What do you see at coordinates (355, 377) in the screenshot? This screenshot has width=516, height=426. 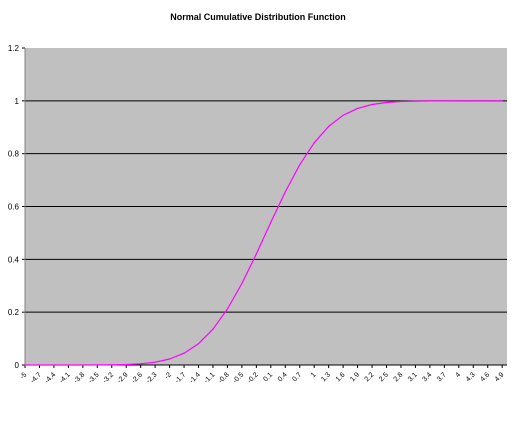 I see `x-tick-label: 1.9` at bounding box center [355, 377].